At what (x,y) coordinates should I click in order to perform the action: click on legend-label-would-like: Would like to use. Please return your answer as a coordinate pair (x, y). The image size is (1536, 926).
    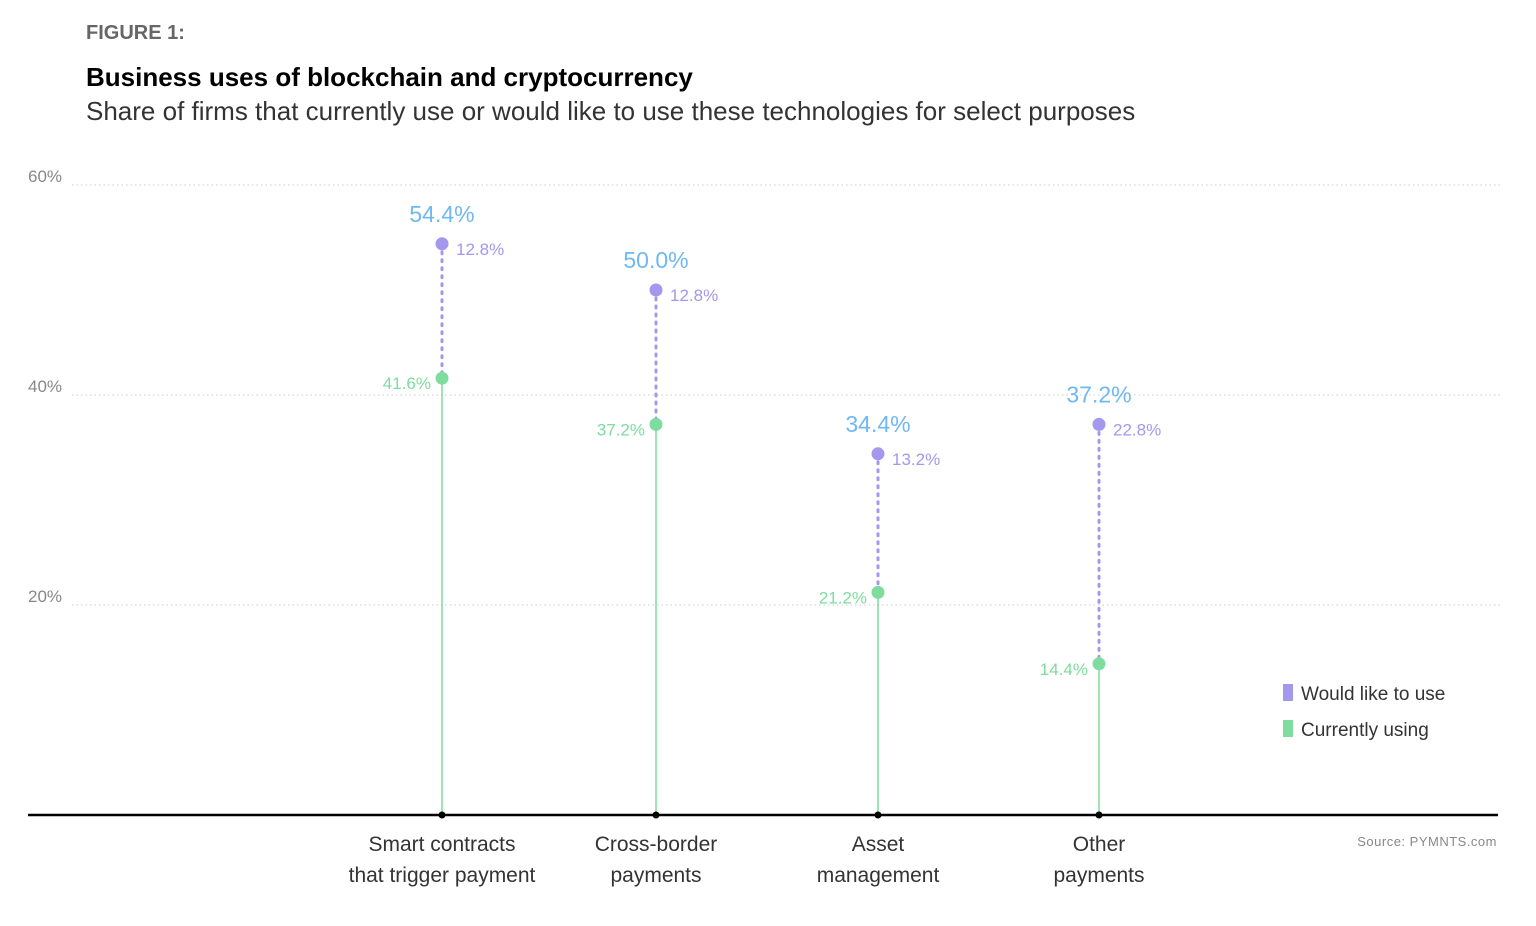
    Looking at the image, I should click on (1373, 694).